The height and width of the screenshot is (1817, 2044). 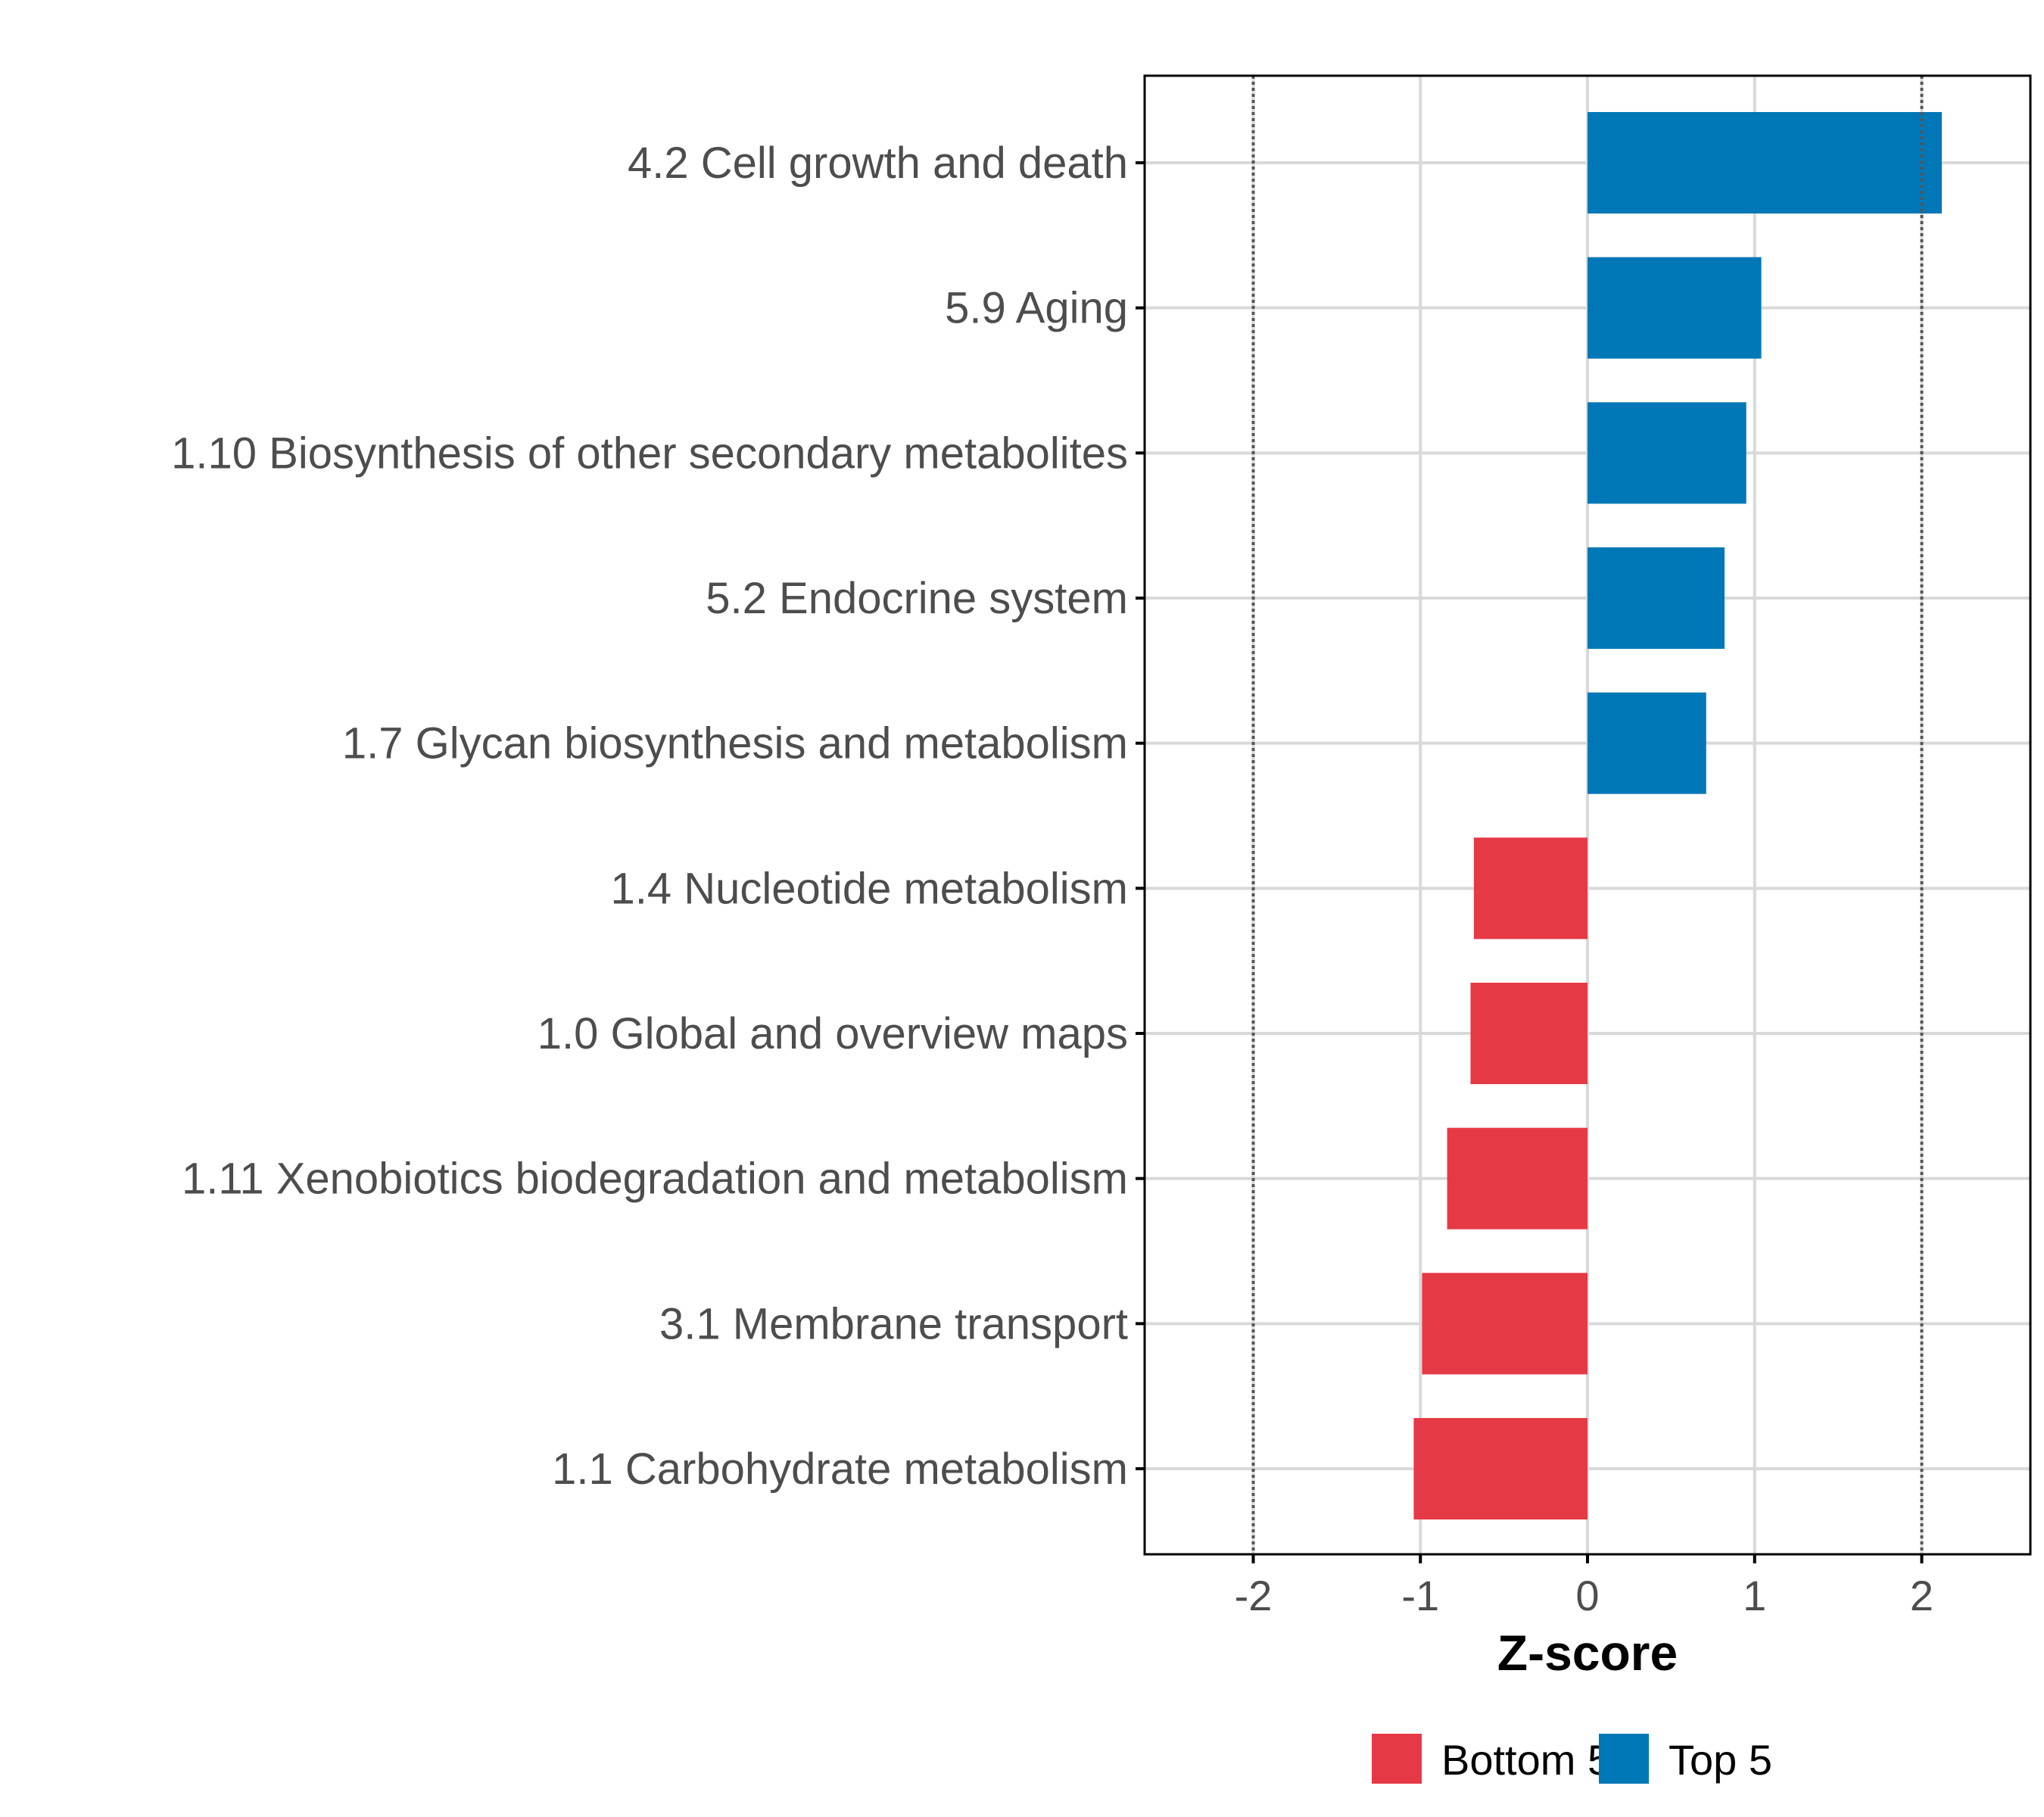 I want to click on legend: Bottom 5 Top 5, so click(x=1572, y=1759).